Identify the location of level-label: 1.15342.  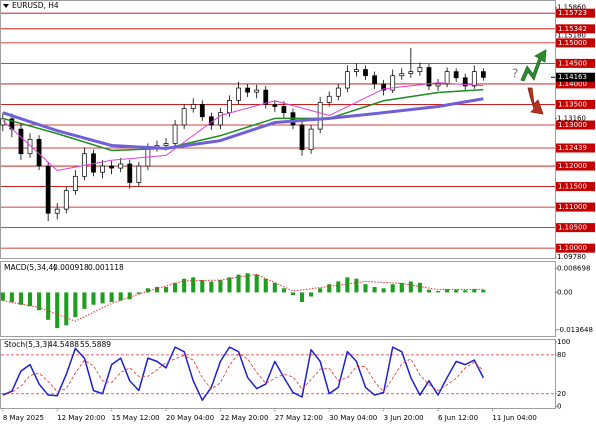
(572, 29).